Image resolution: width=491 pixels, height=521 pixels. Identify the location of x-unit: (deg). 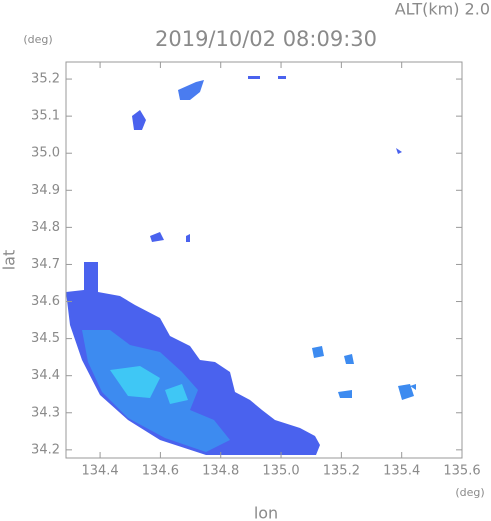
(469, 492).